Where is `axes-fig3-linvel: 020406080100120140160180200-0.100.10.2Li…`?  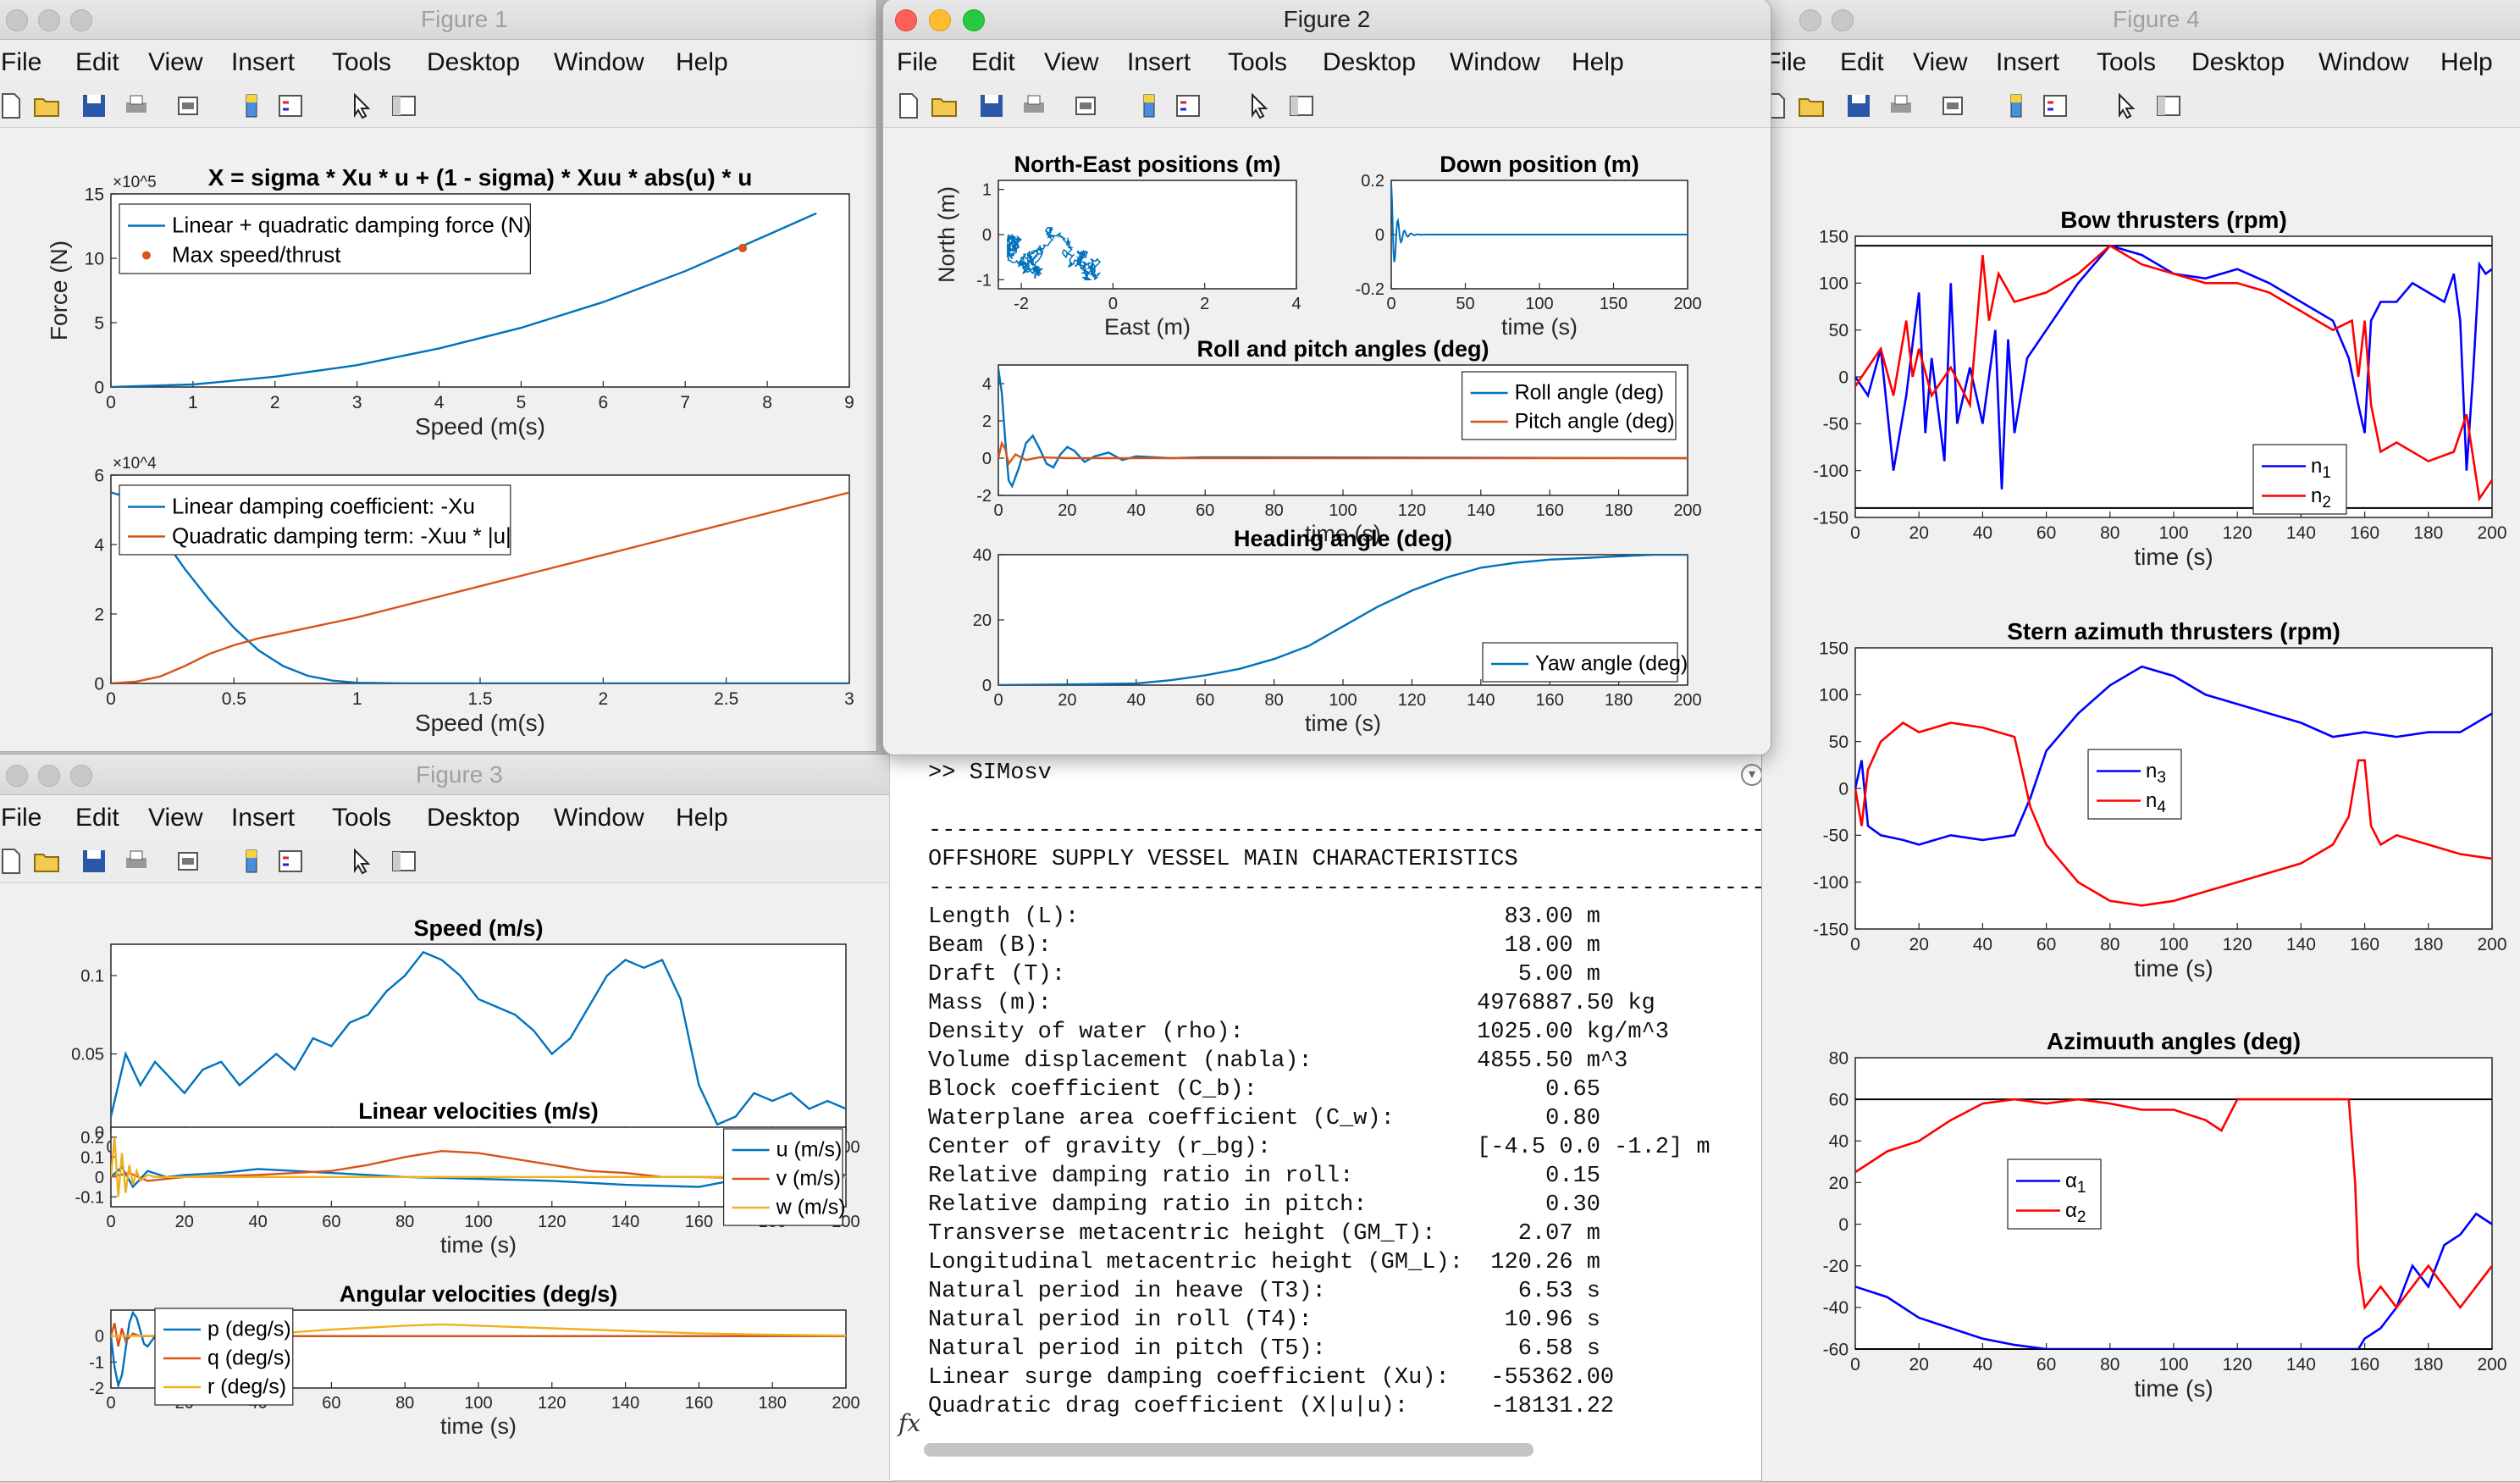
axes-fig3-linvel: 020406080100120140160180200-0.100.10.2Li… is located at coordinates (467, 1178).